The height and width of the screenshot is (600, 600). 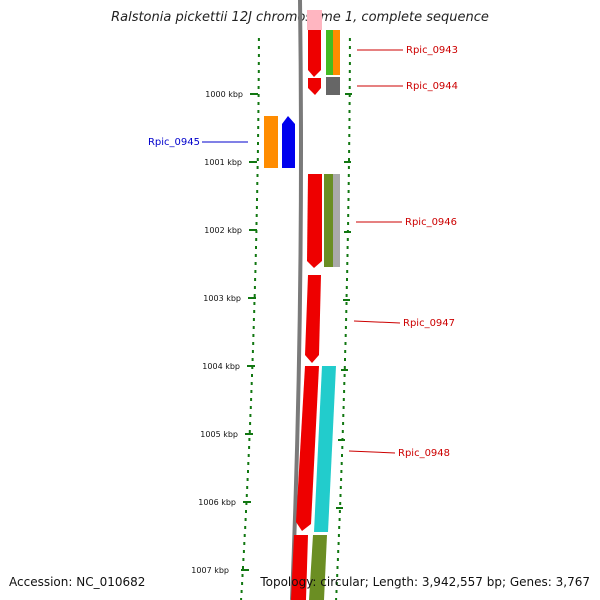 I want to click on gene-feature-pink, so click(x=314, y=20).